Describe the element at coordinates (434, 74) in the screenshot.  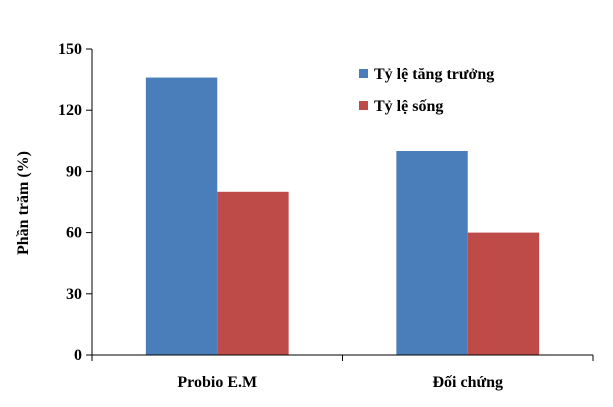
I see `legend-label-0: Tỷ lệ tăng trưởng` at that location.